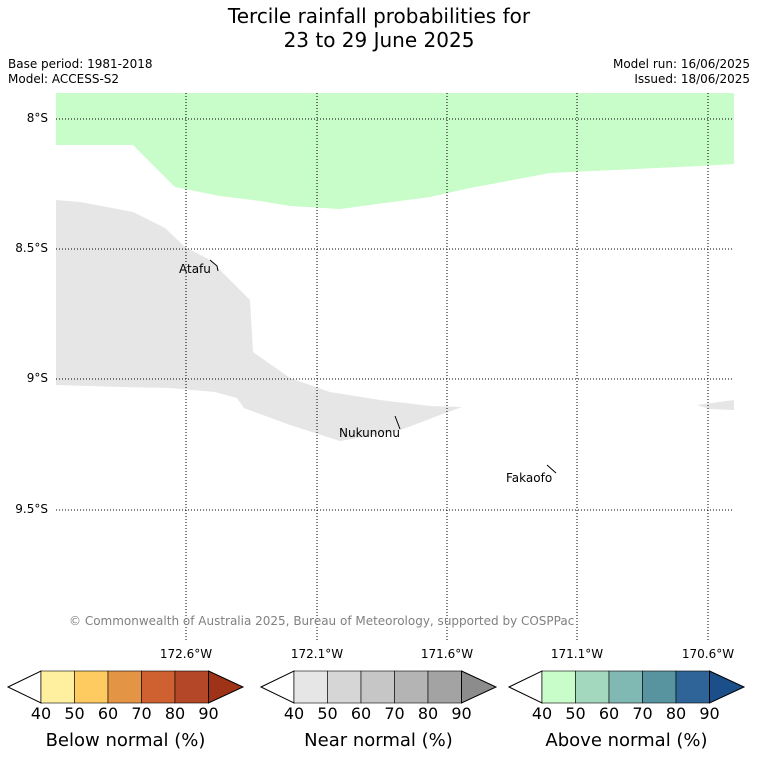  I want to click on issued-date: Issued: 18/06/2025, so click(692, 79).